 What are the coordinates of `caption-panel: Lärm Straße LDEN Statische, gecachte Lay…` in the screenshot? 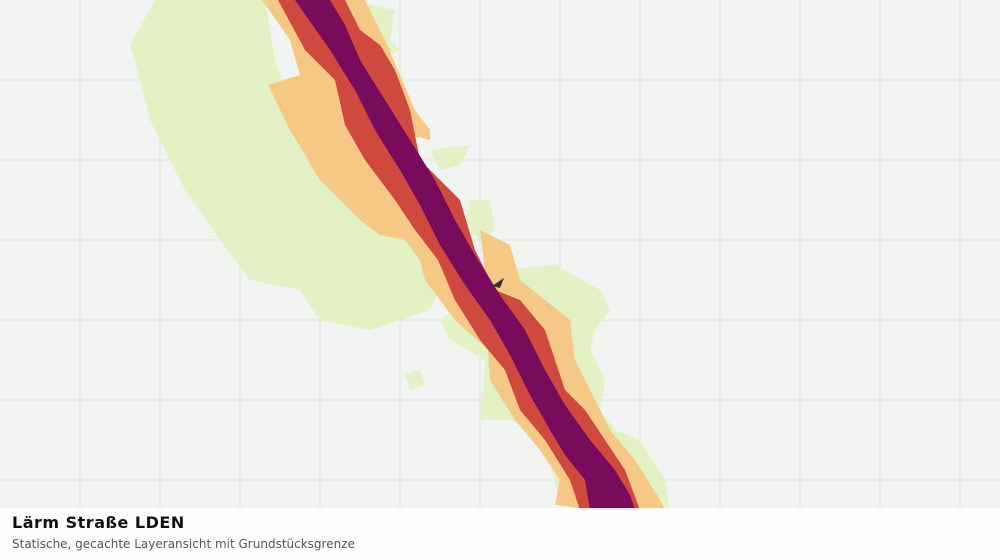 It's located at (500, 534).